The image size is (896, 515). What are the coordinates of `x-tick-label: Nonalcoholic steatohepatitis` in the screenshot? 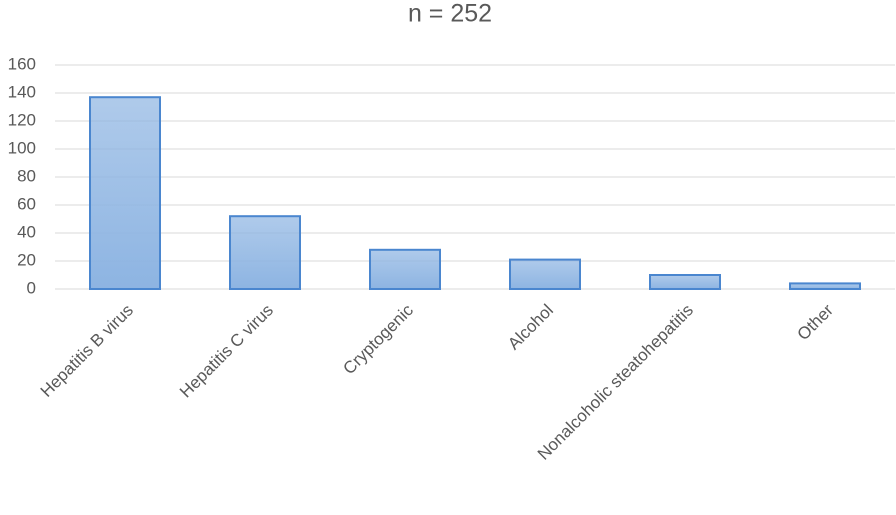 It's located at (615, 382).